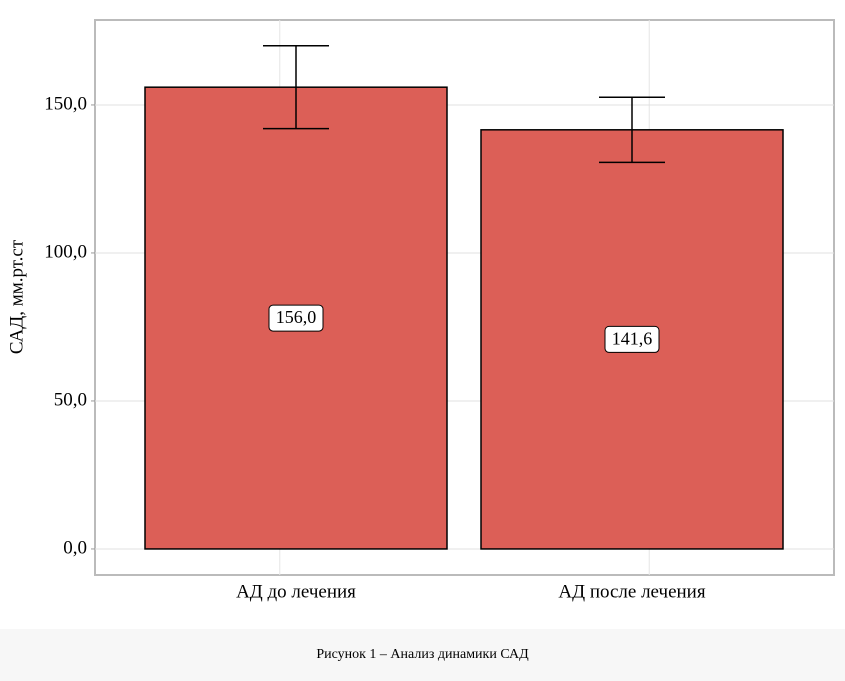 This screenshot has width=845, height=681. What do you see at coordinates (16, 296) in the screenshot?
I see `y-axis-label: САД, мм.рт.ст` at bounding box center [16, 296].